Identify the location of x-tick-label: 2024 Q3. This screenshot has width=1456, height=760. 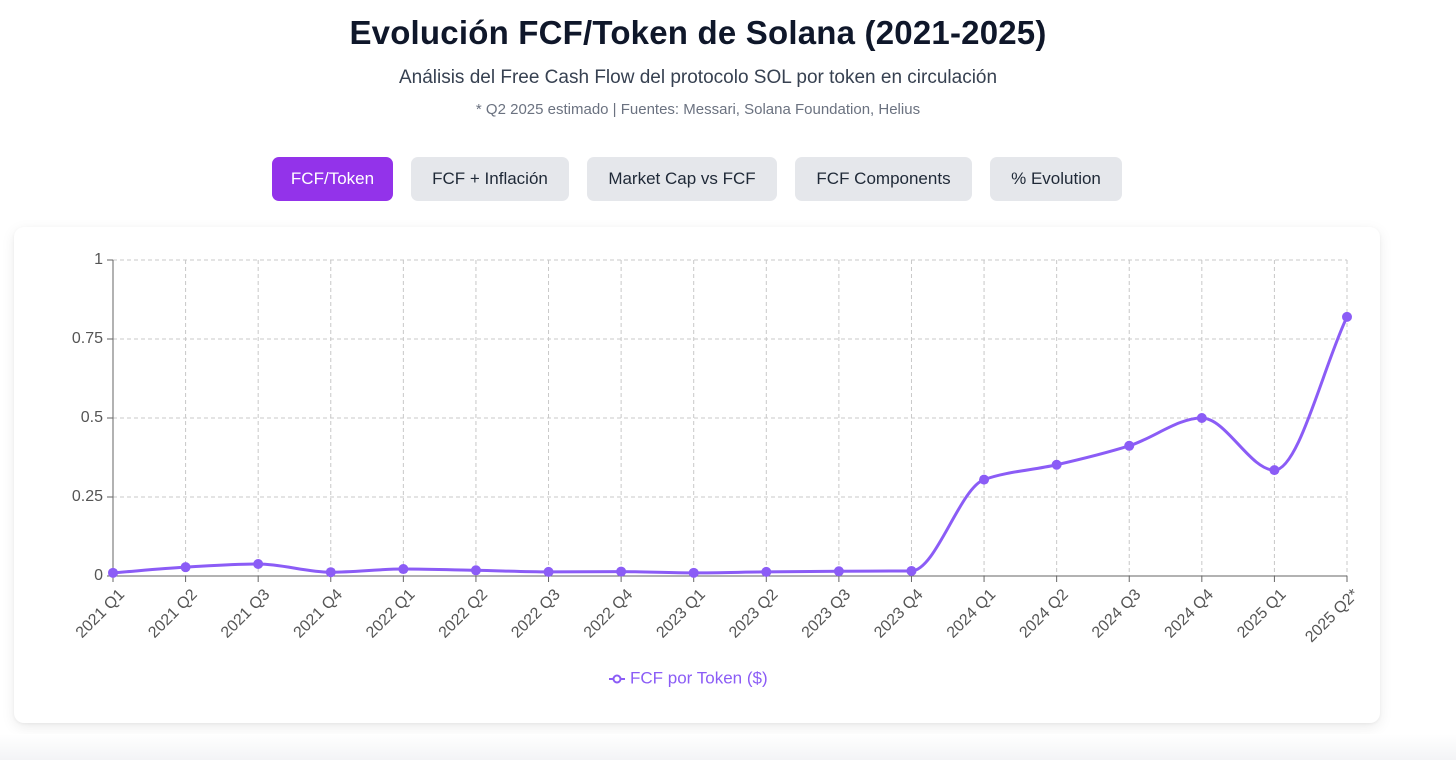
(1116, 613).